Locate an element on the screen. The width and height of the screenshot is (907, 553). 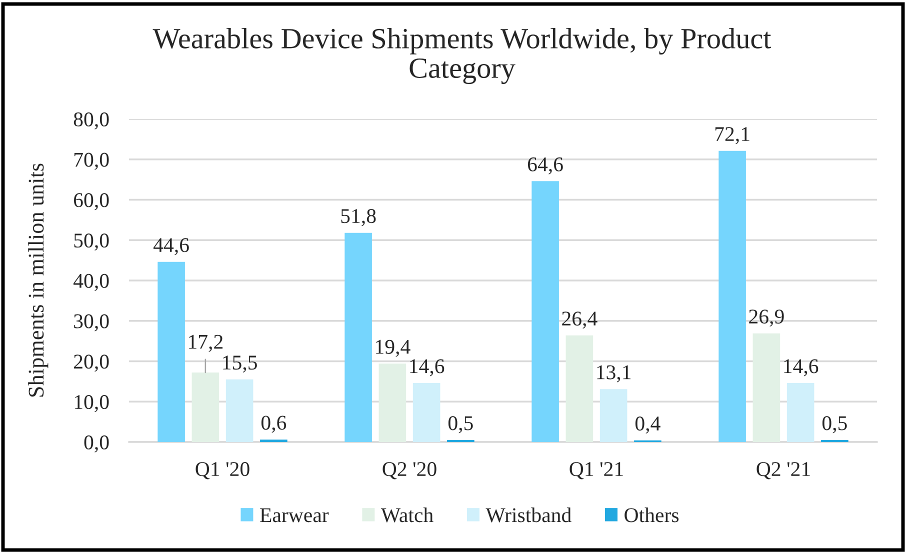
x-tick-label: Q1 '20 is located at coordinates (223, 471).